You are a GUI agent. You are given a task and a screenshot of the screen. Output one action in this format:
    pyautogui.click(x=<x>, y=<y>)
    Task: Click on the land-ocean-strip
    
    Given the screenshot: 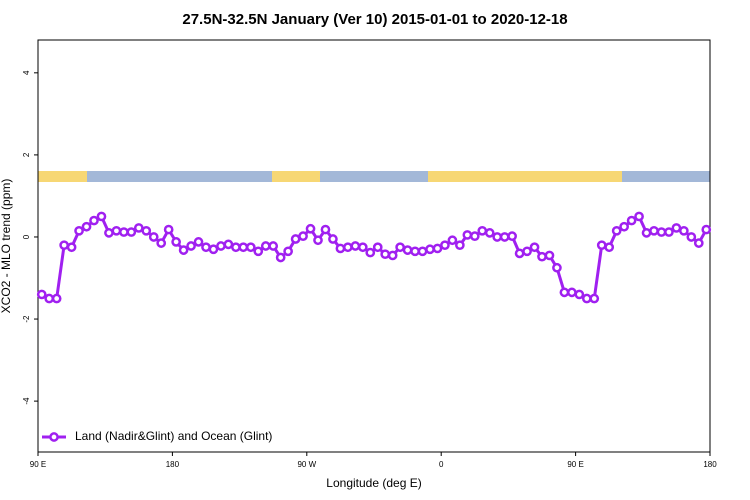 What is the action you would take?
    pyautogui.click(x=374, y=176)
    